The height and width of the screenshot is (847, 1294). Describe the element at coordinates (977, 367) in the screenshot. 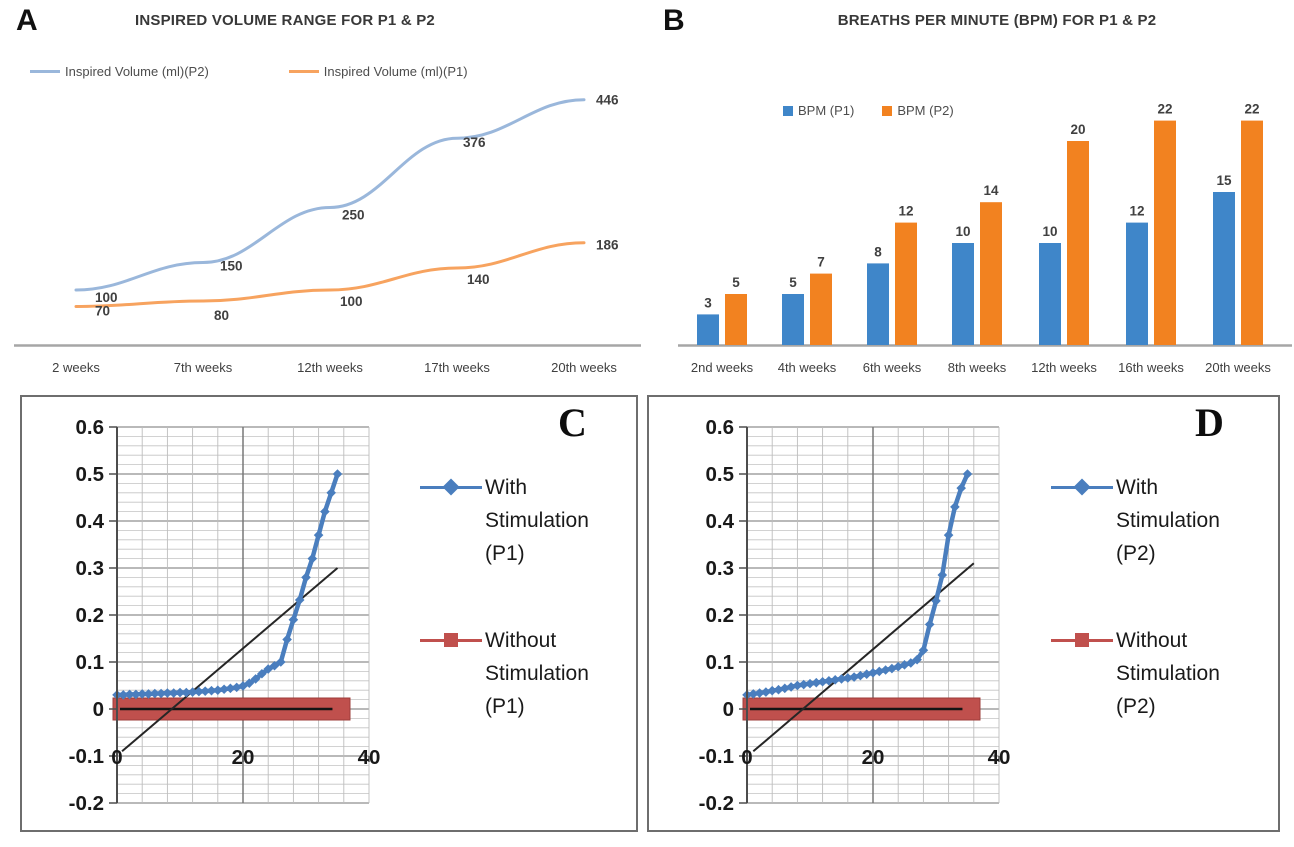

I see `svg-text: 8th weeks` at that location.